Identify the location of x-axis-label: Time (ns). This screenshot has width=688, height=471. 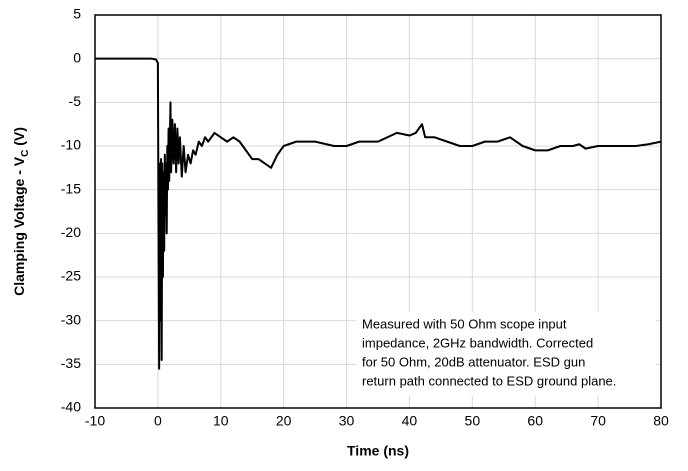
(378, 451).